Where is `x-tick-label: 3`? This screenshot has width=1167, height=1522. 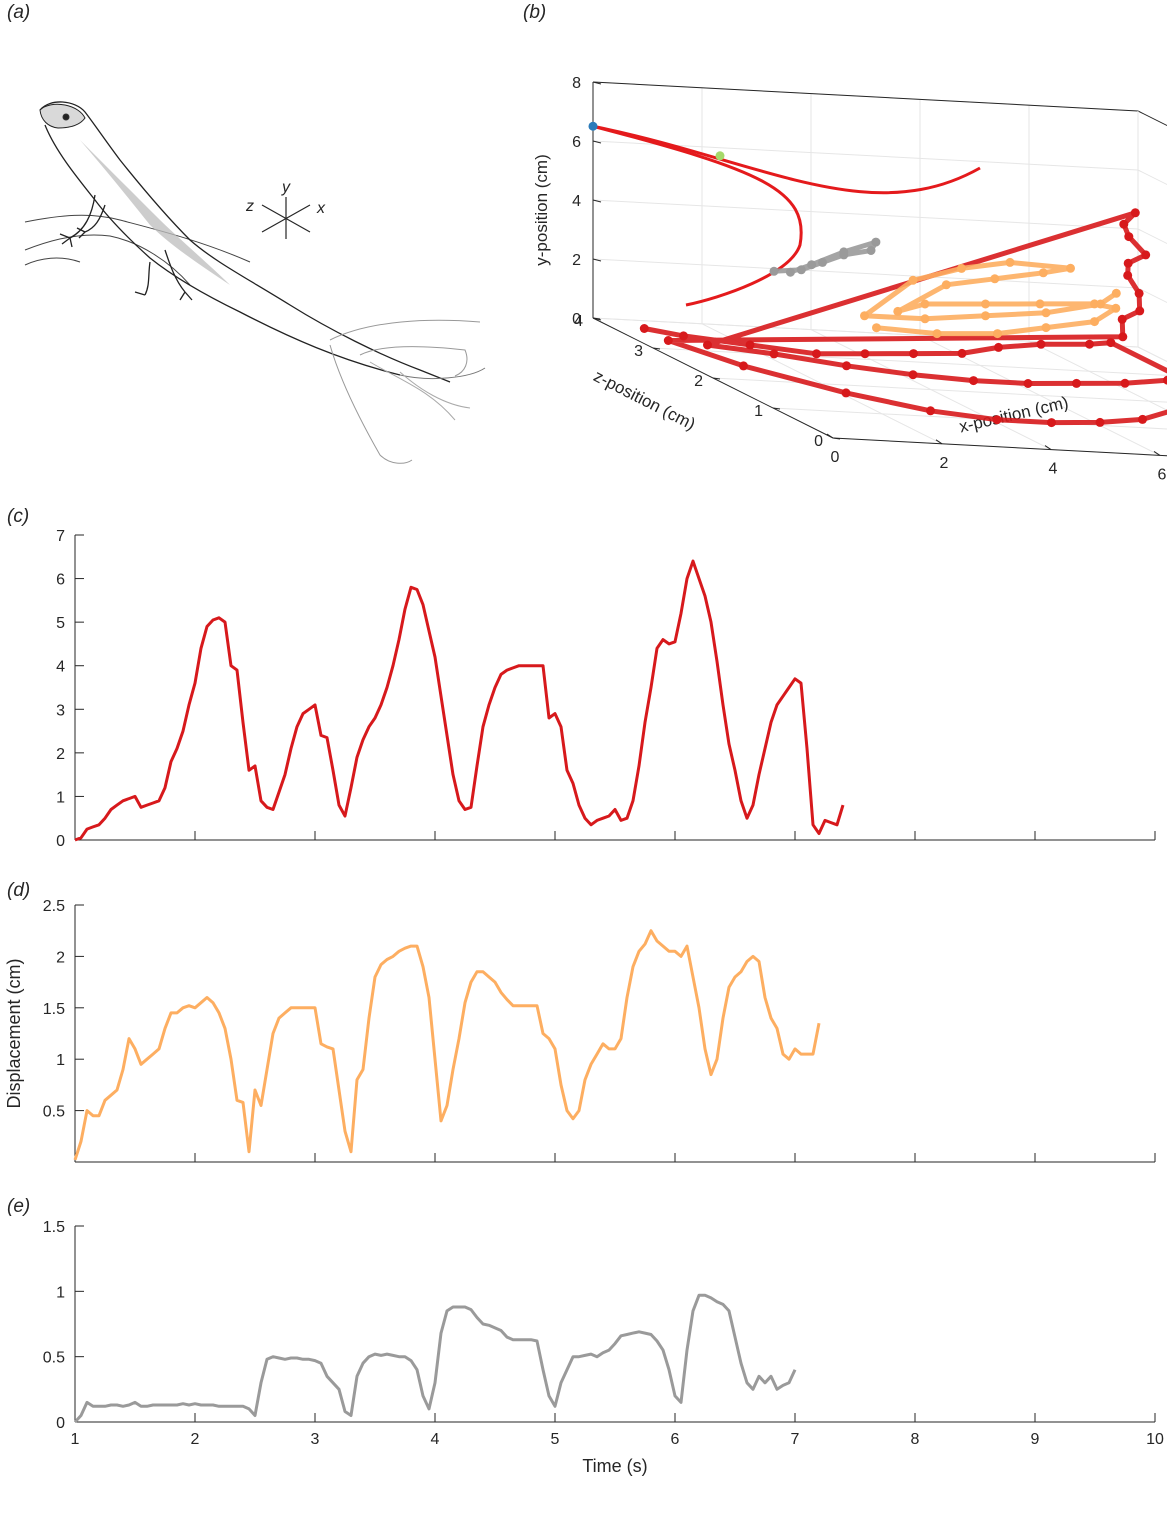
x-tick-label: 3 is located at coordinates (315, 1439).